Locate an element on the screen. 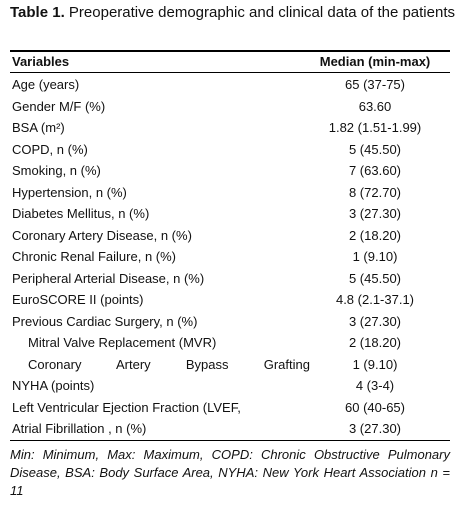  header-cell: Variables is located at coordinates (41, 61).